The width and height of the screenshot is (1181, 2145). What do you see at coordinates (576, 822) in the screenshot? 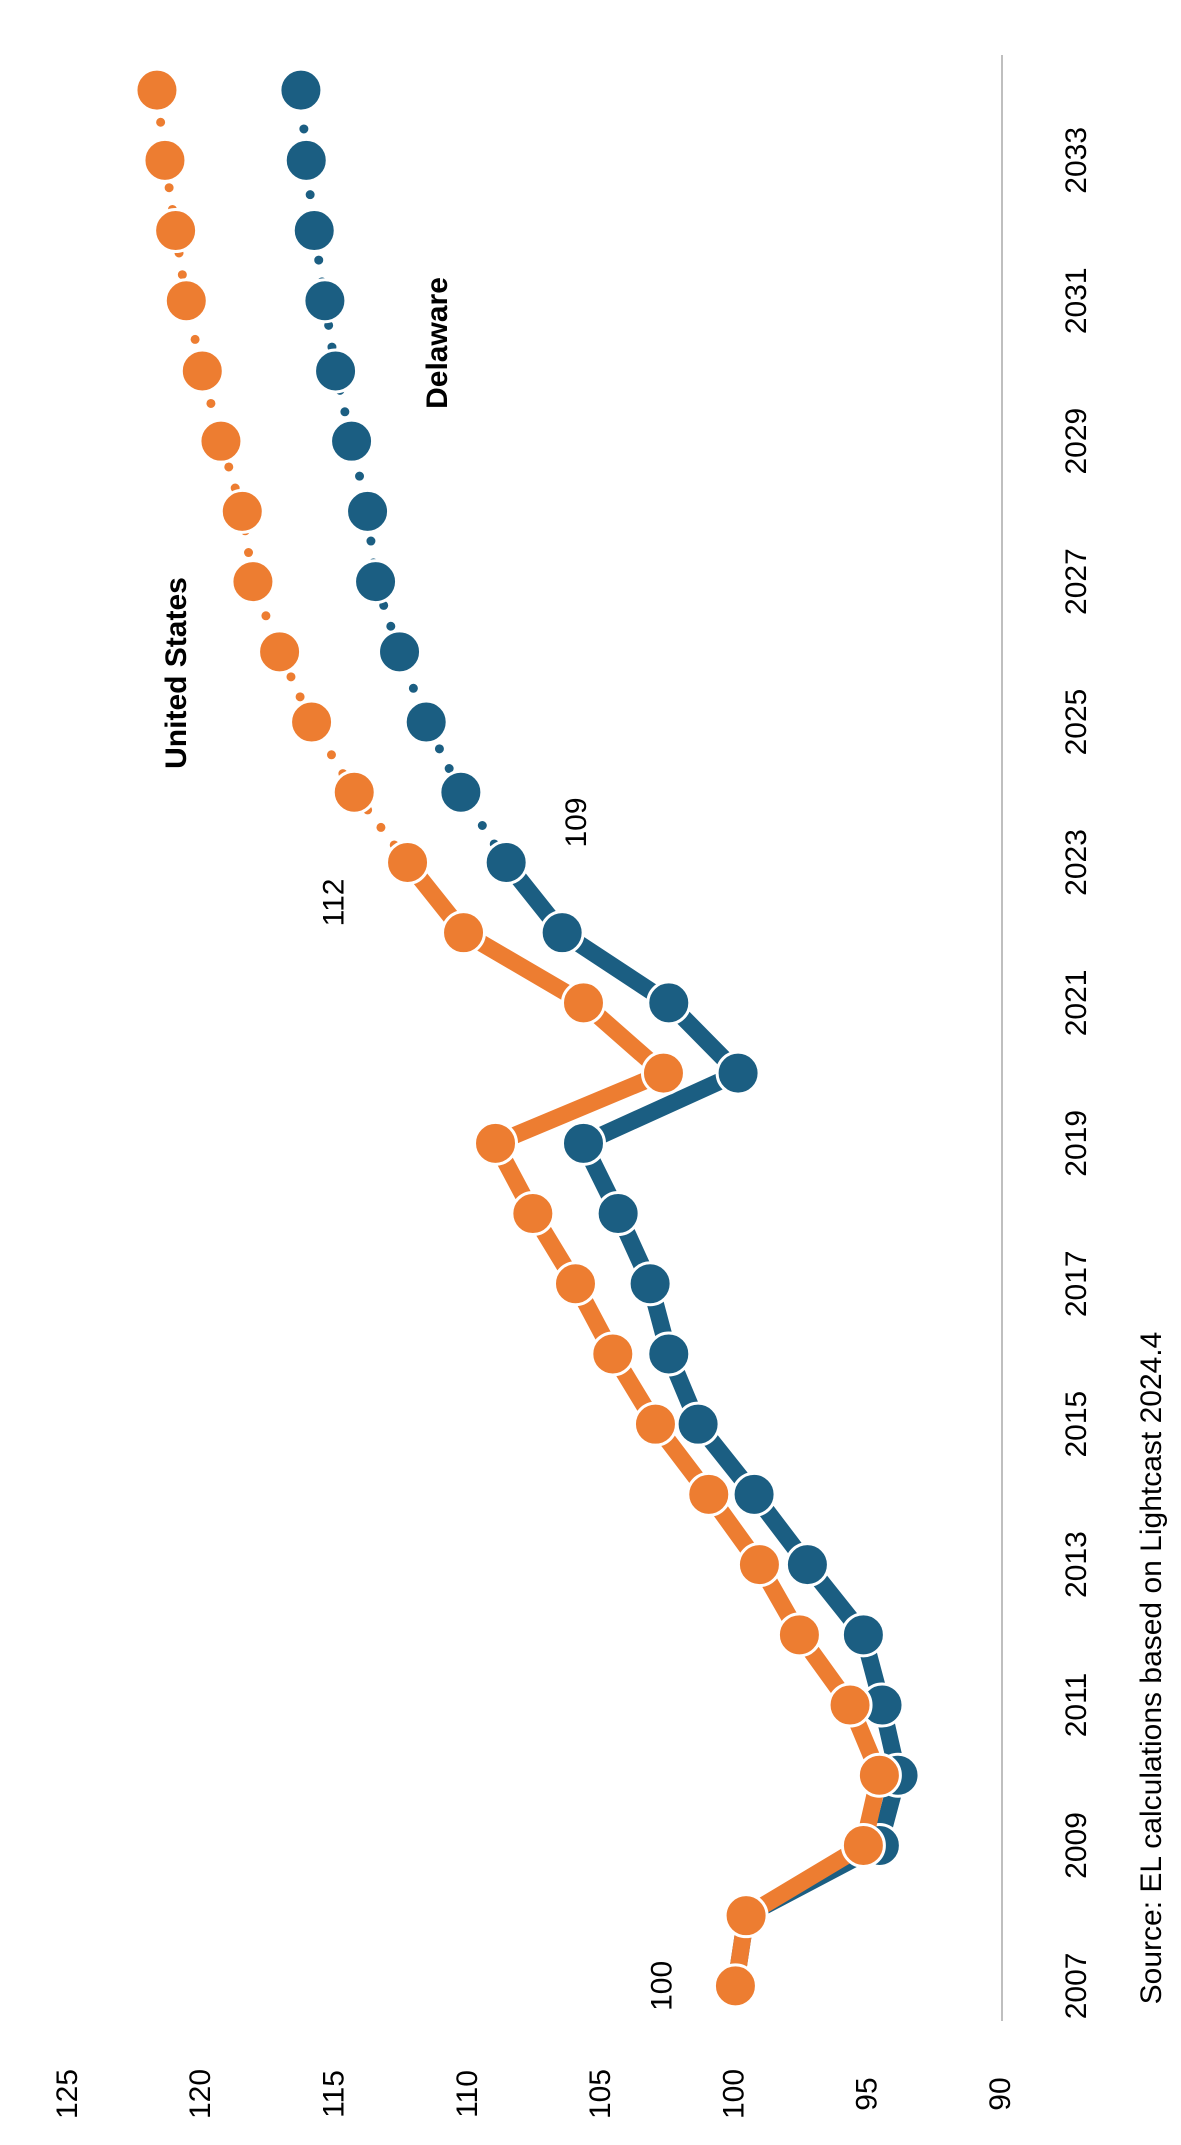
I see `data-label: 109` at bounding box center [576, 822].